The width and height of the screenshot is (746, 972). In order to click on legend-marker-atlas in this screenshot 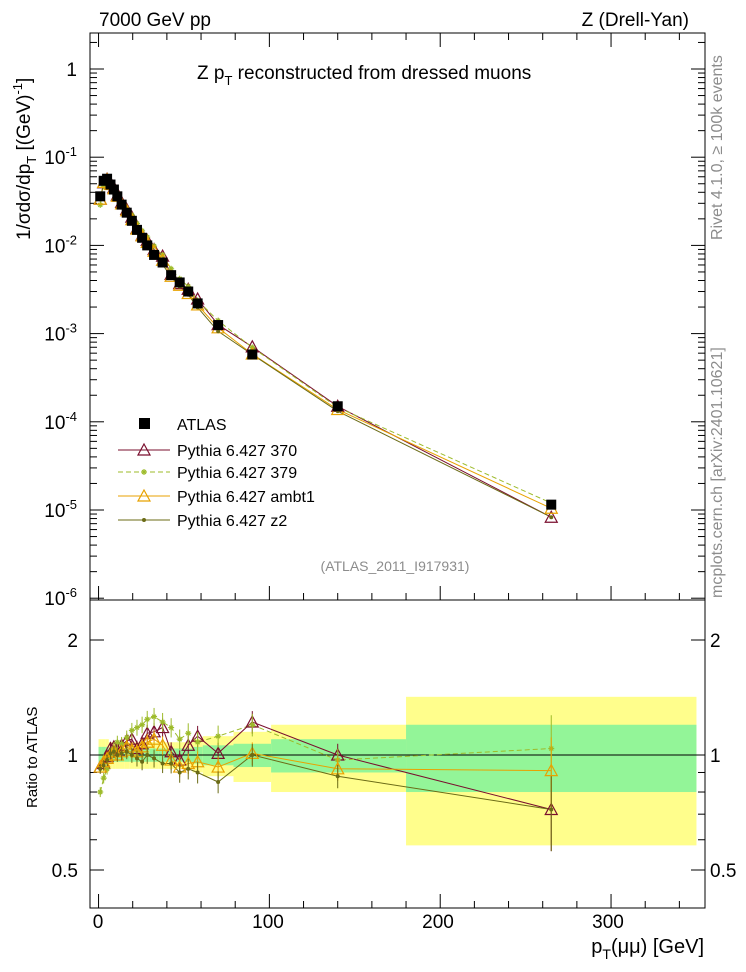, I will do `click(144, 423)`.